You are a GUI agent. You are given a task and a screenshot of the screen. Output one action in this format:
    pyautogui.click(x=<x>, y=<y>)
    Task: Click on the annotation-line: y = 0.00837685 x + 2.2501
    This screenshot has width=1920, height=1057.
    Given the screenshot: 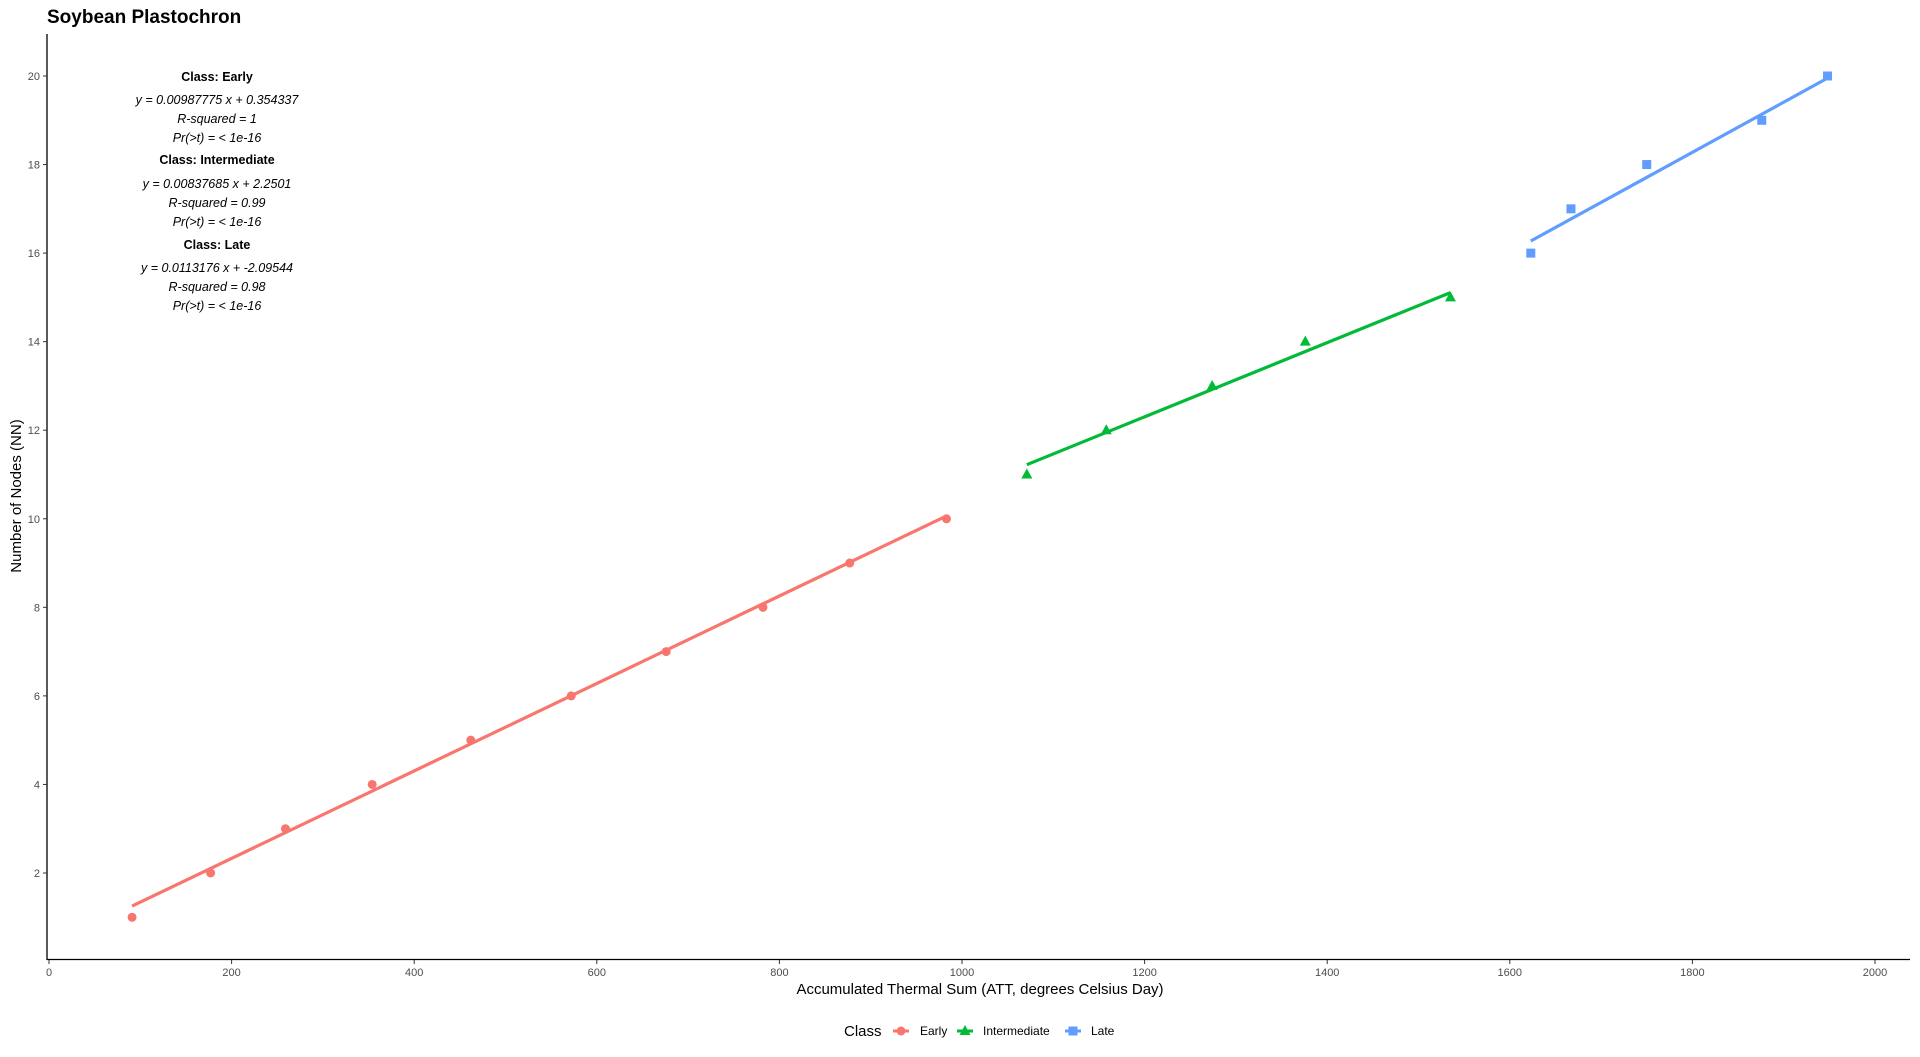 What is the action you would take?
    pyautogui.click(x=217, y=184)
    